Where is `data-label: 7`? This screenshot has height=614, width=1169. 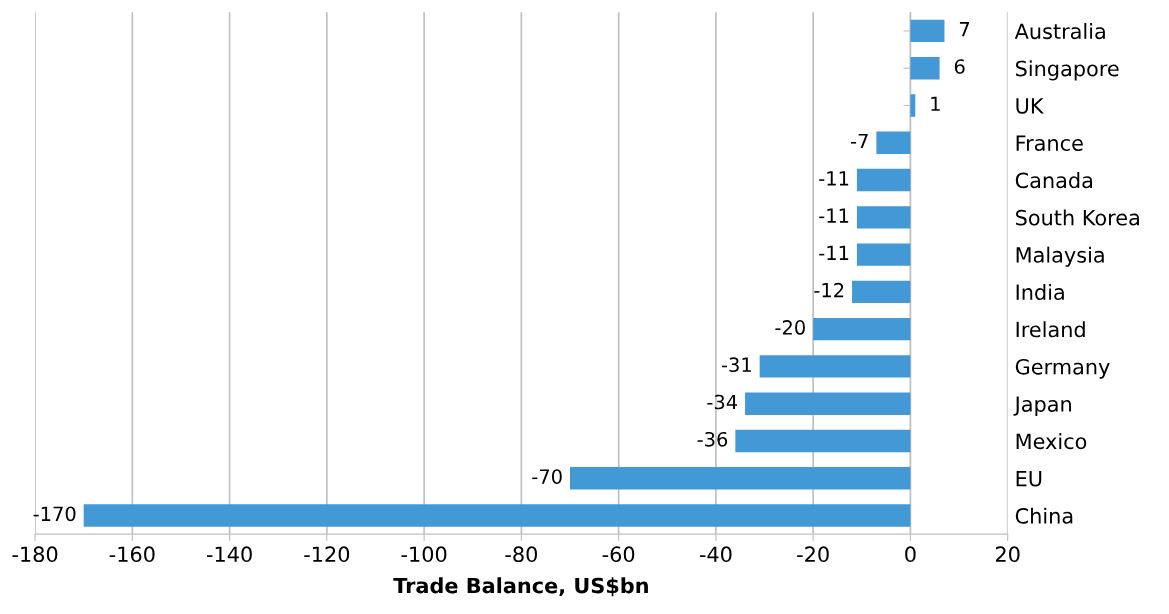 data-label: 7 is located at coordinates (964, 29).